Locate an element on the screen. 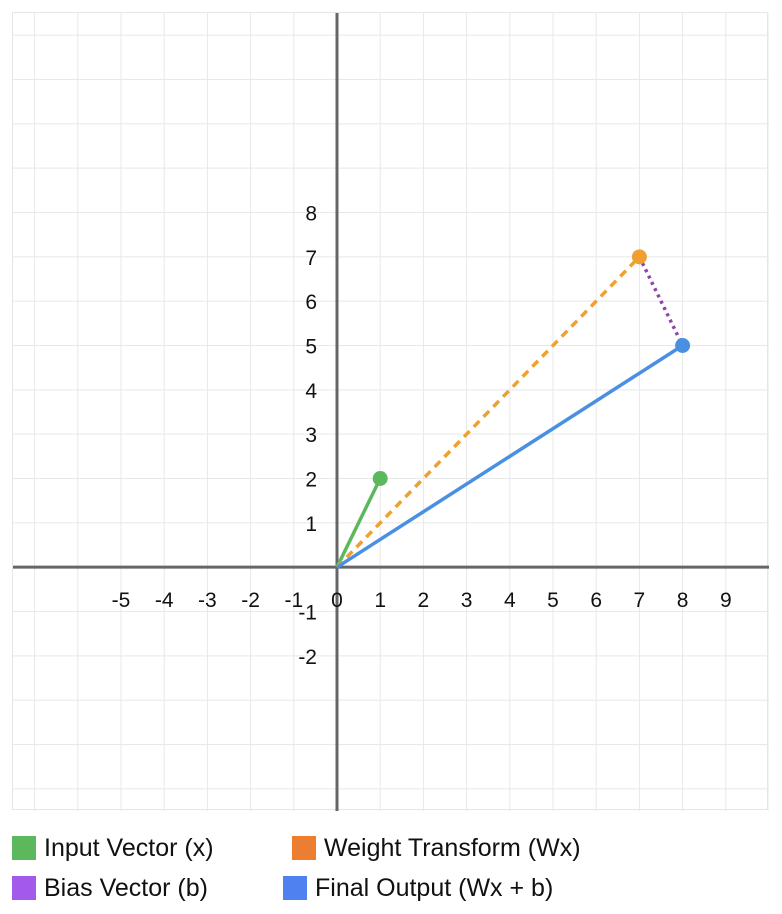 This screenshot has width=782, height=914. y-tick-label: 7 is located at coordinates (311, 258).